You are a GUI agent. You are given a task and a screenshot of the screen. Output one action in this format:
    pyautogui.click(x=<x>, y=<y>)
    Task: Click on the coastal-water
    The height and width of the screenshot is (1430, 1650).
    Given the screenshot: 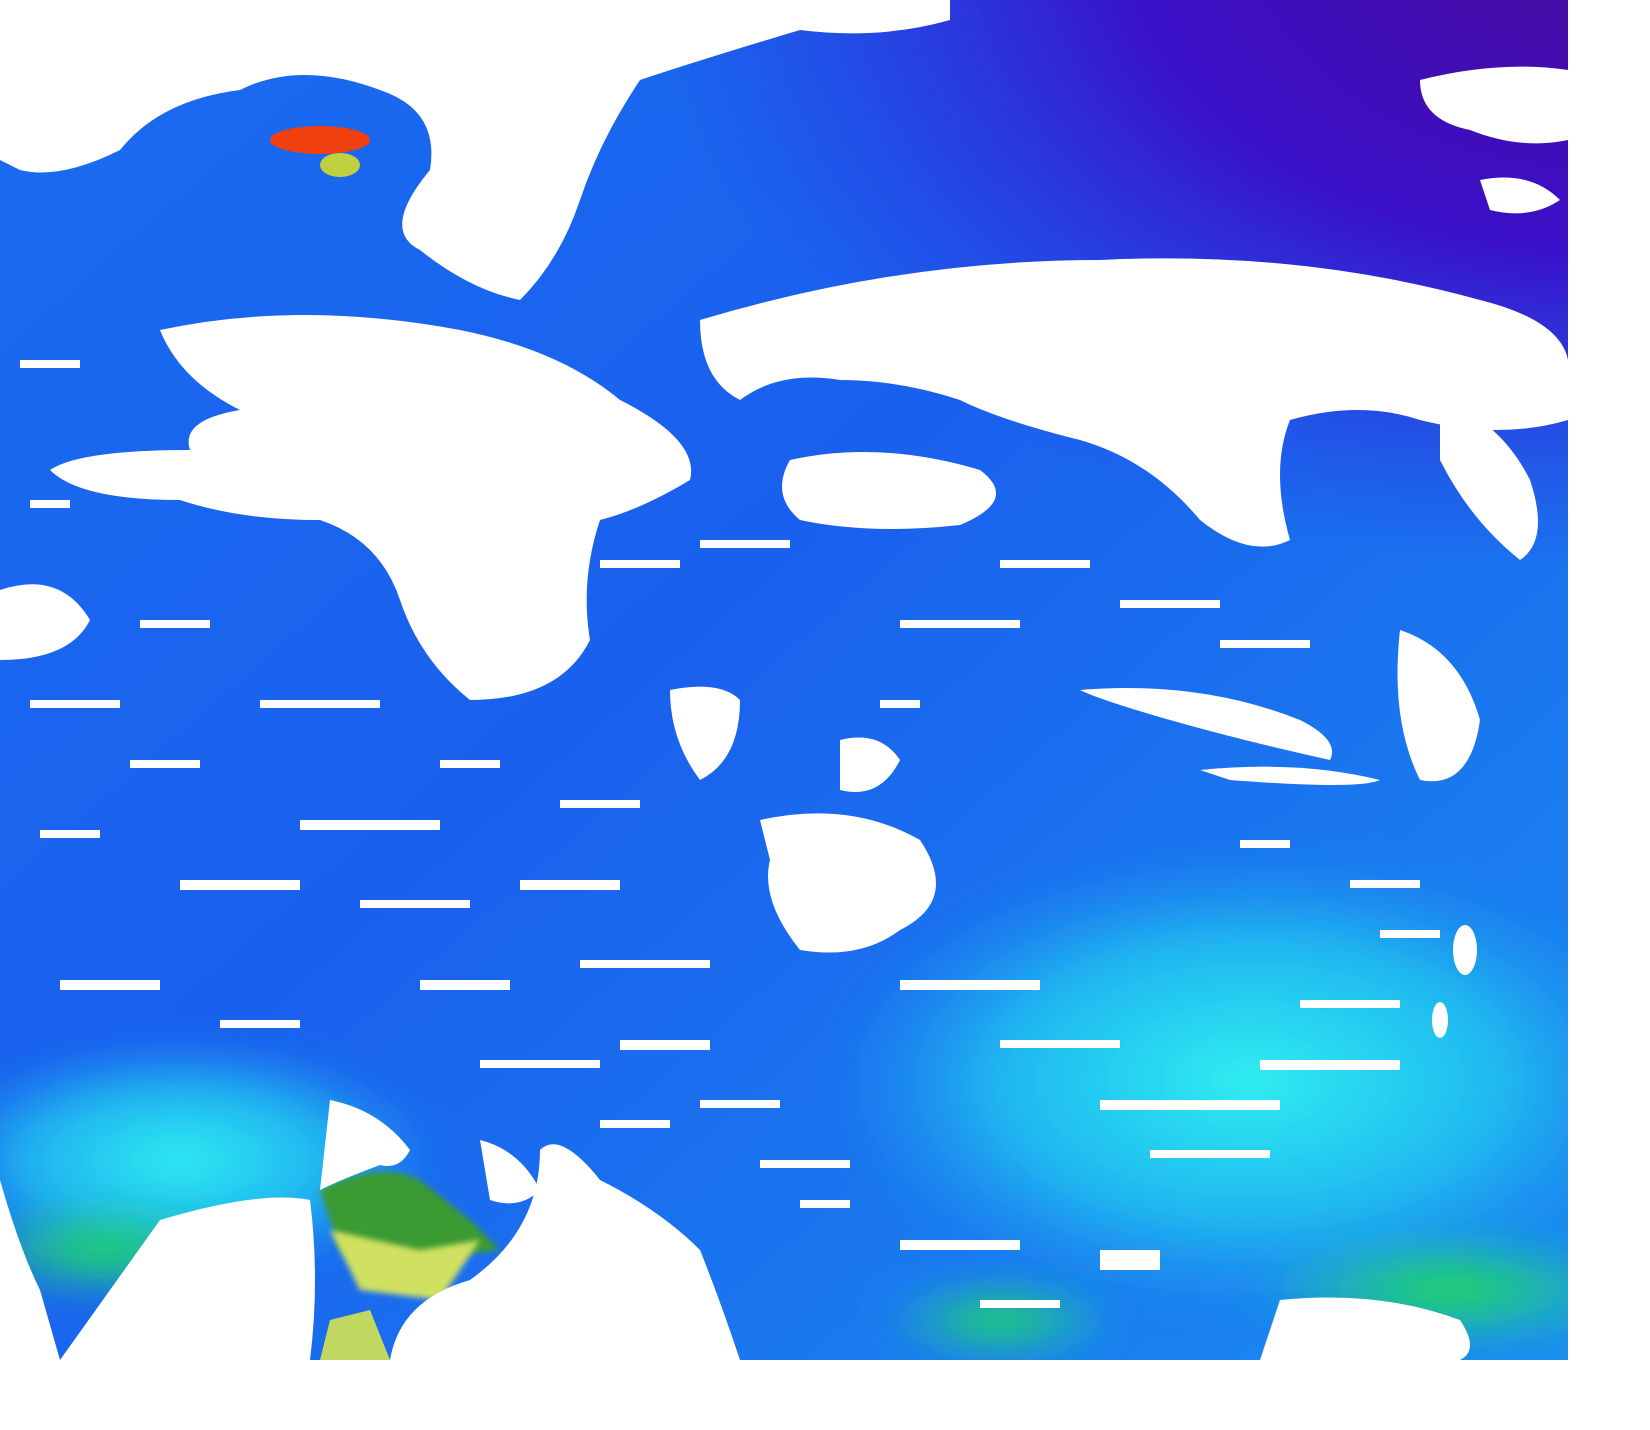 What is the action you would take?
    pyautogui.click(x=1000, y=1320)
    